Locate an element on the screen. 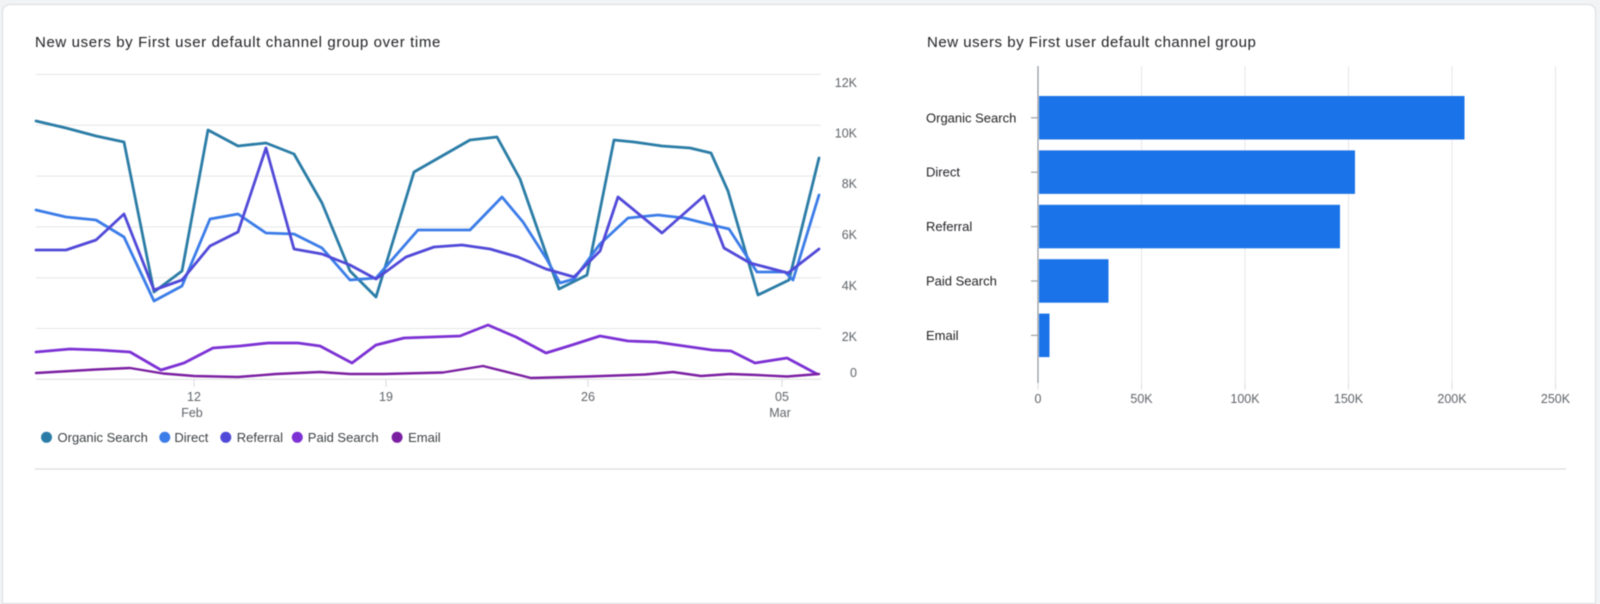 The width and height of the screenshot is (1600, 604). svg-text: 10K is located at coordinates (846, 134).